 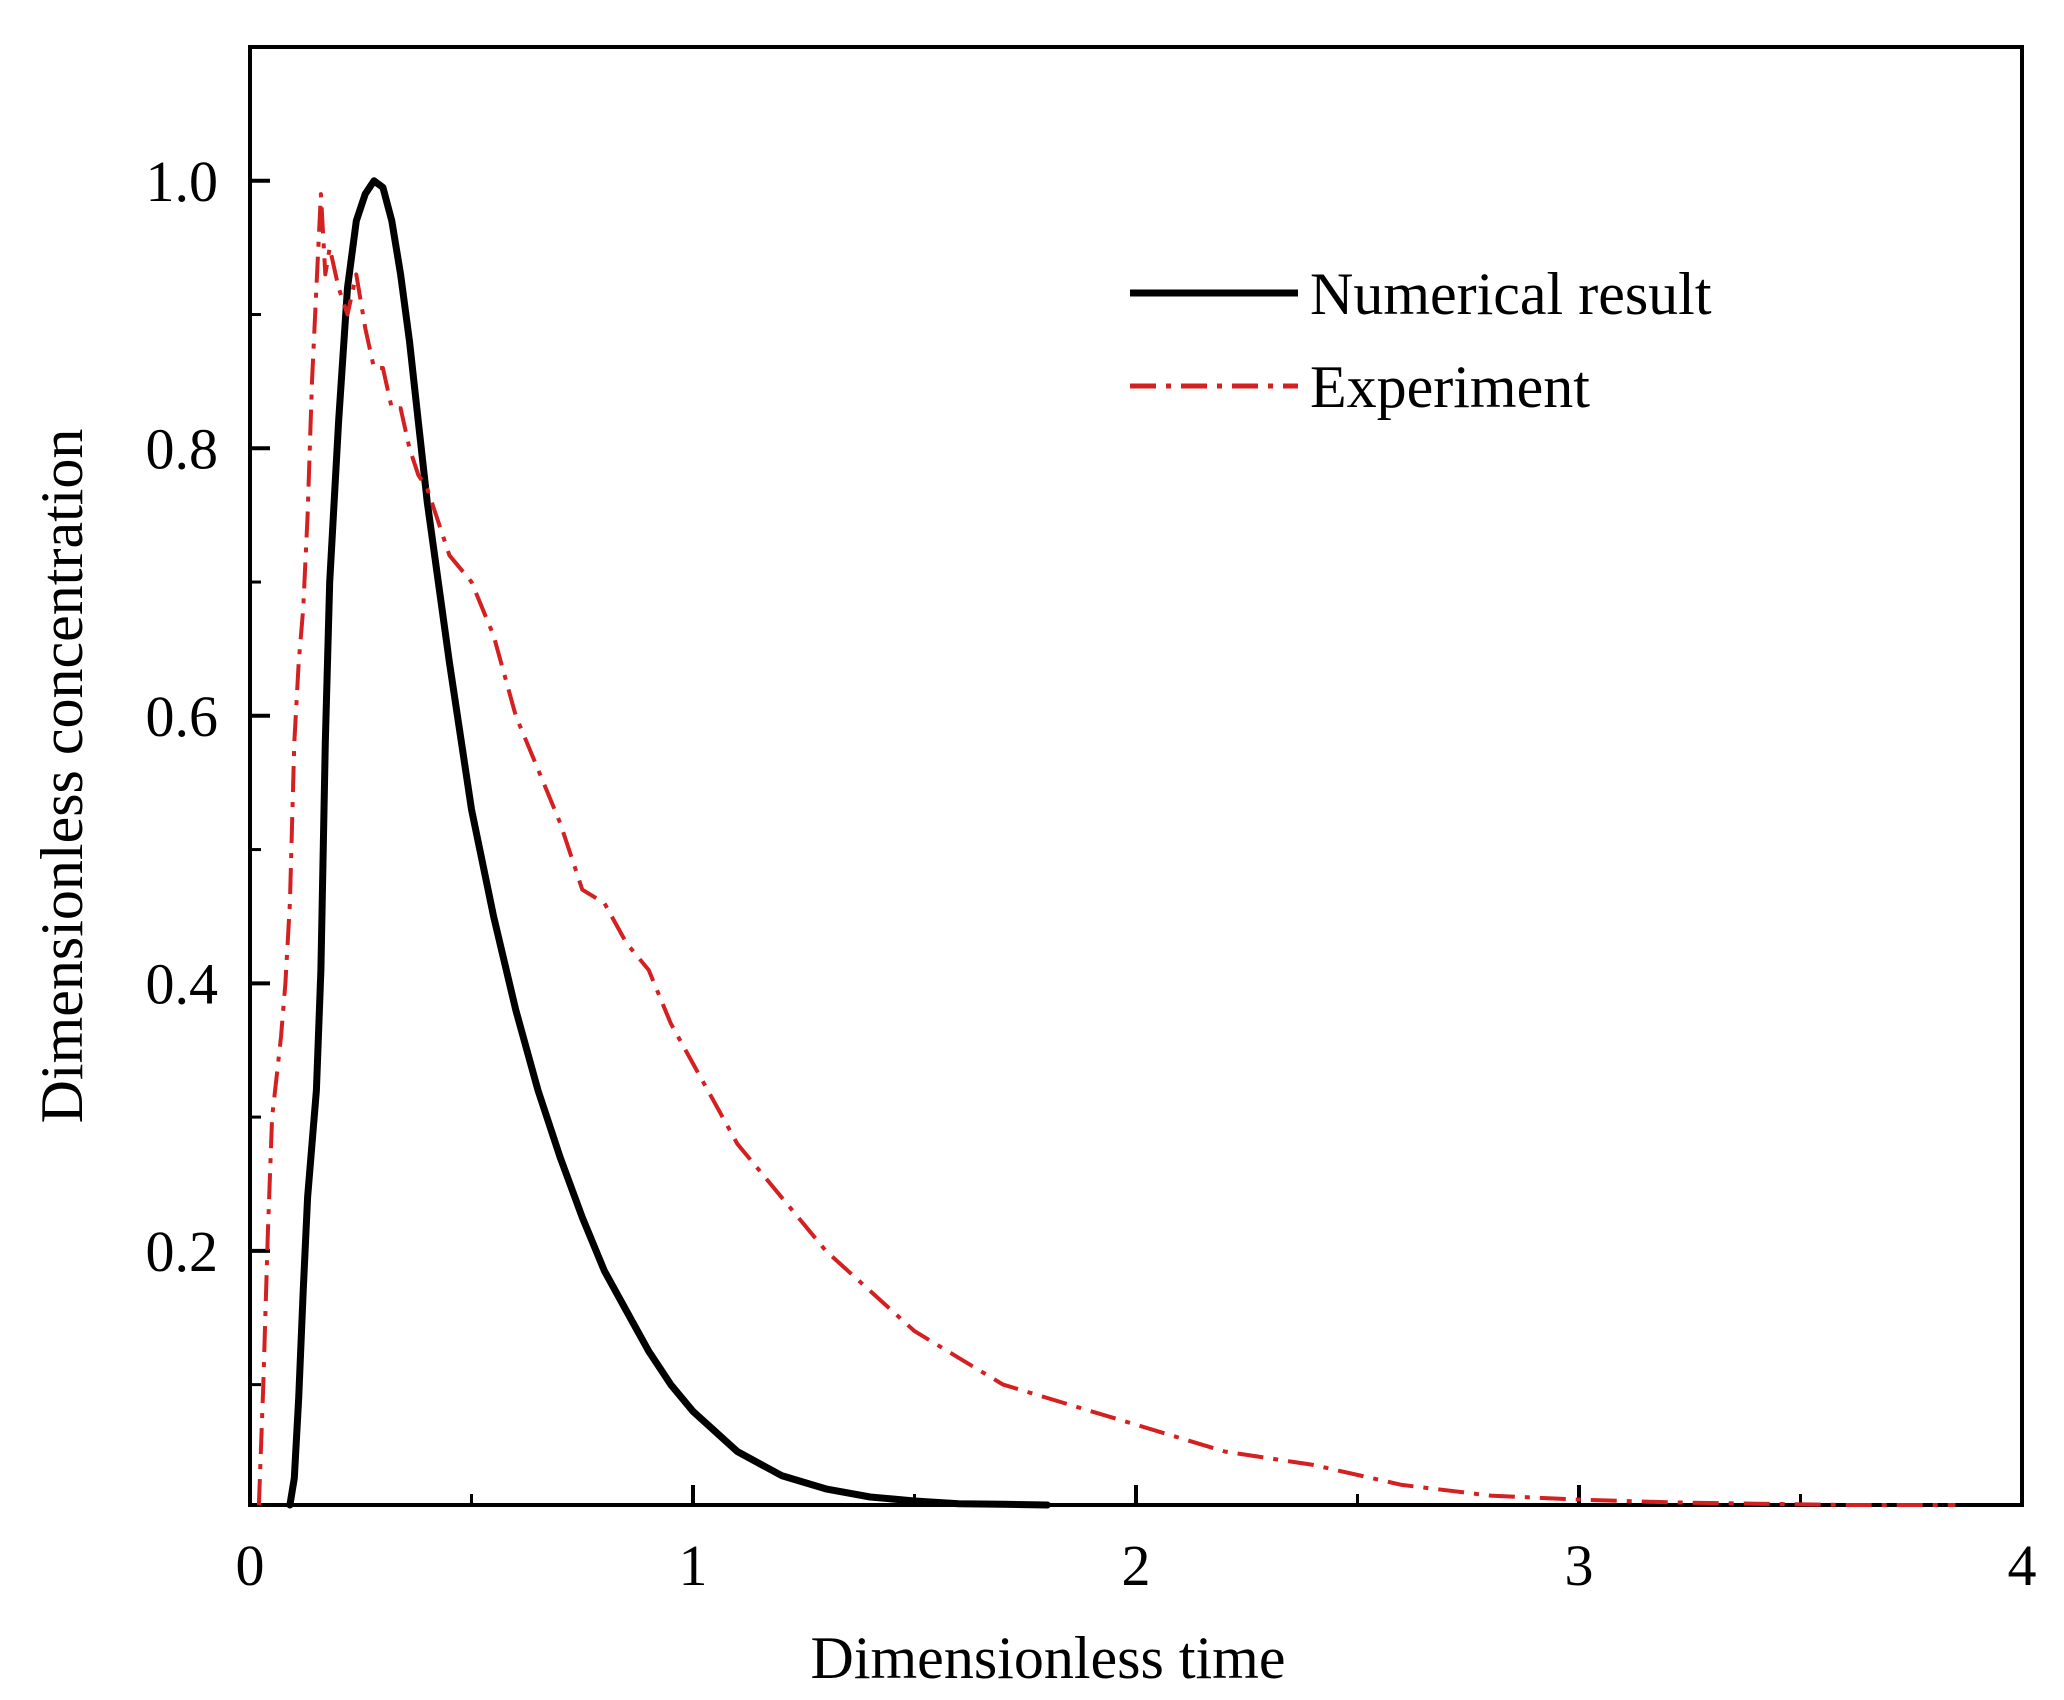 I want to click on x-tick-label: 4, so click(x=2022, y=1565).